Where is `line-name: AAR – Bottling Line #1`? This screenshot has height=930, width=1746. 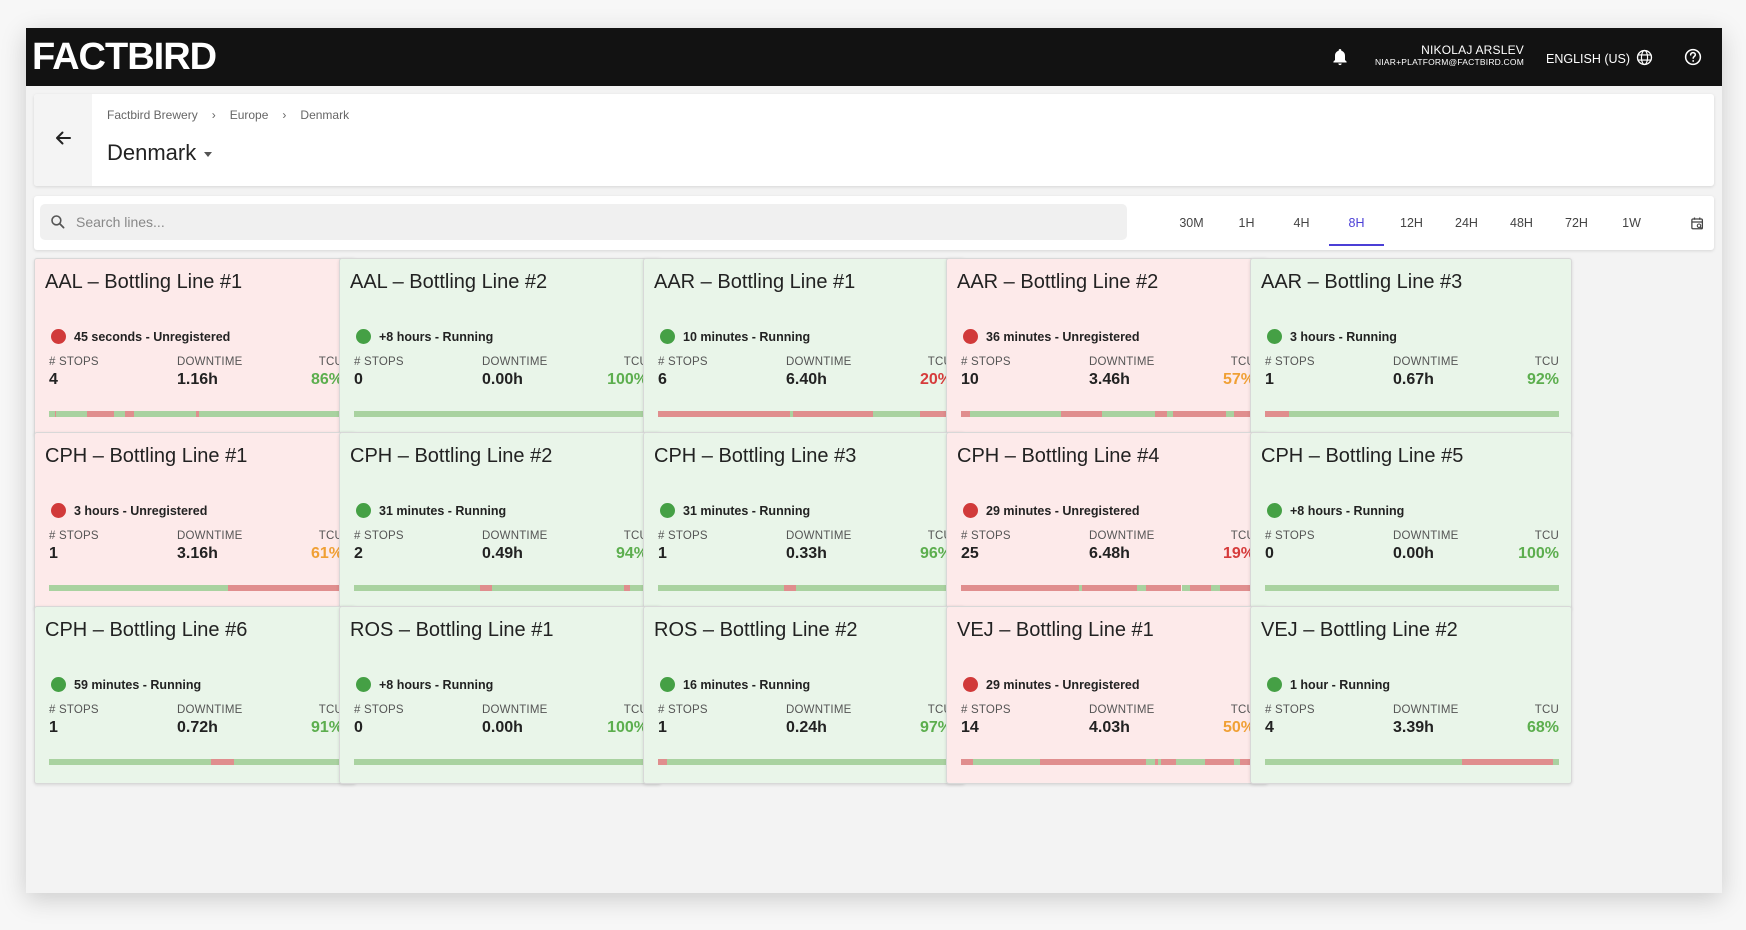
line-name: AAR – Bottling Line #1 is located at coordinates (755, 282).